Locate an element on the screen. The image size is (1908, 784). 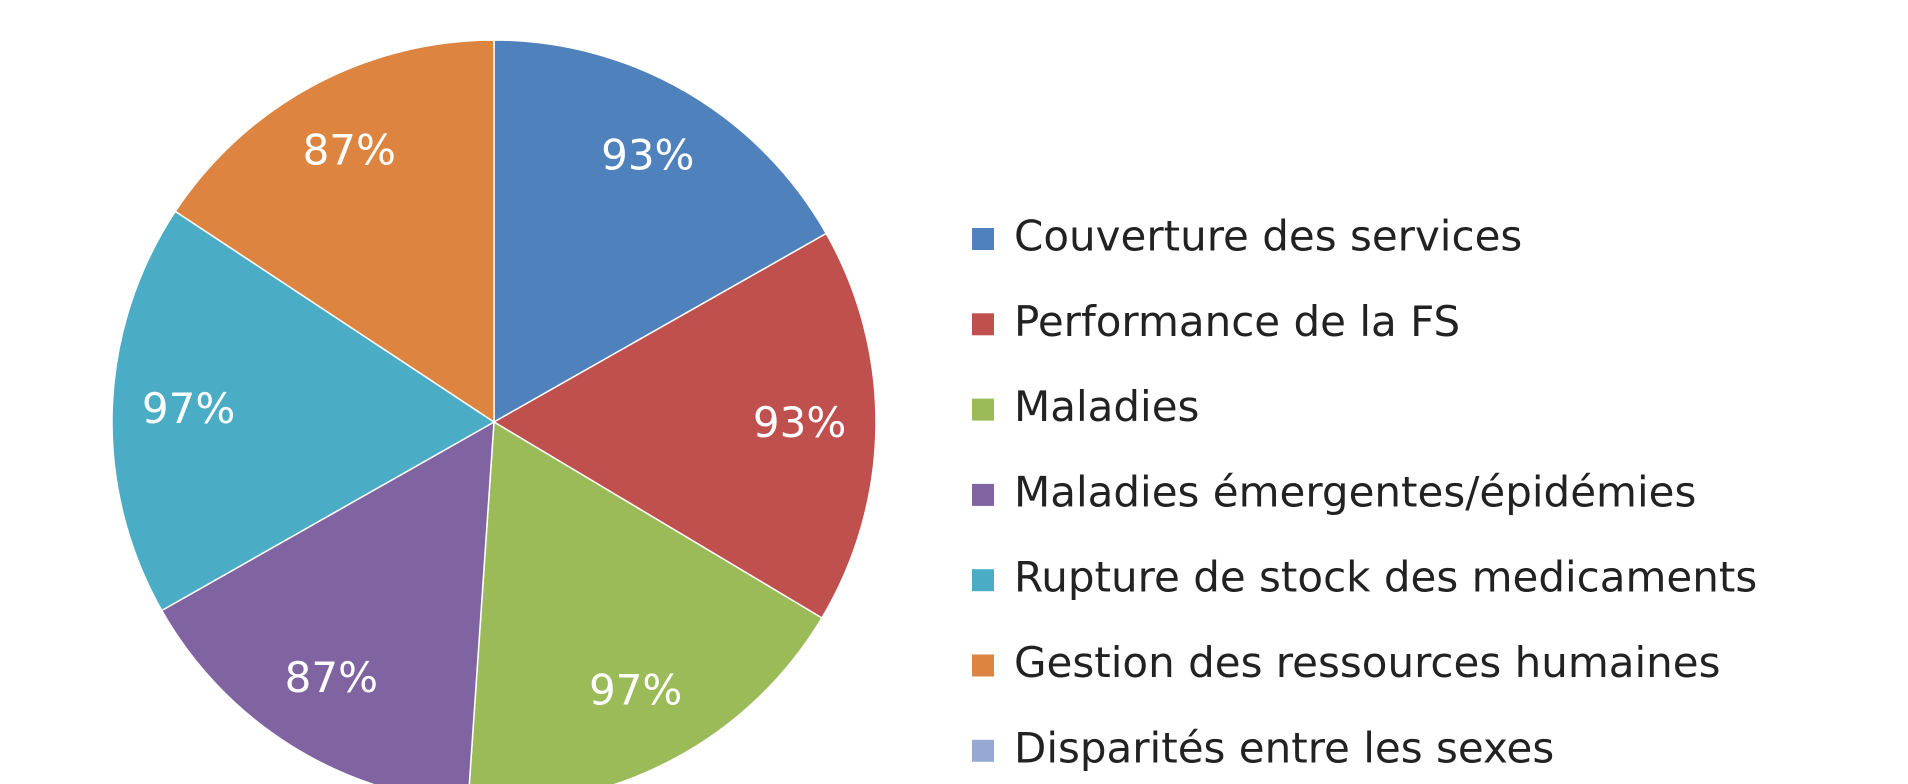
legend-label: Gestion des ressources humaines is located at coordinates (1367, 662).